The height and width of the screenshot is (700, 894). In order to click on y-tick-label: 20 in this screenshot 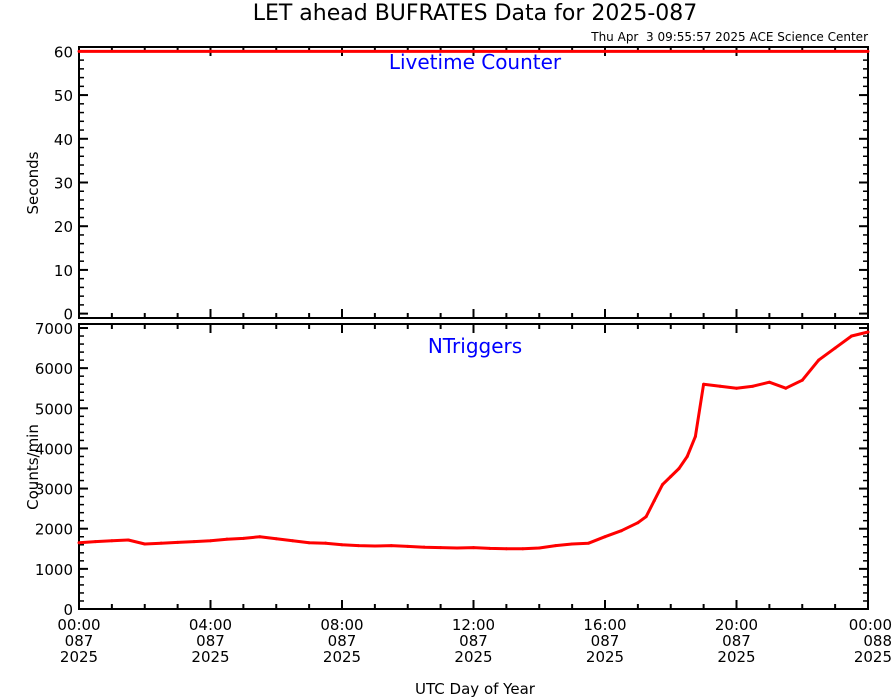, I will do `click(63, 227)`.